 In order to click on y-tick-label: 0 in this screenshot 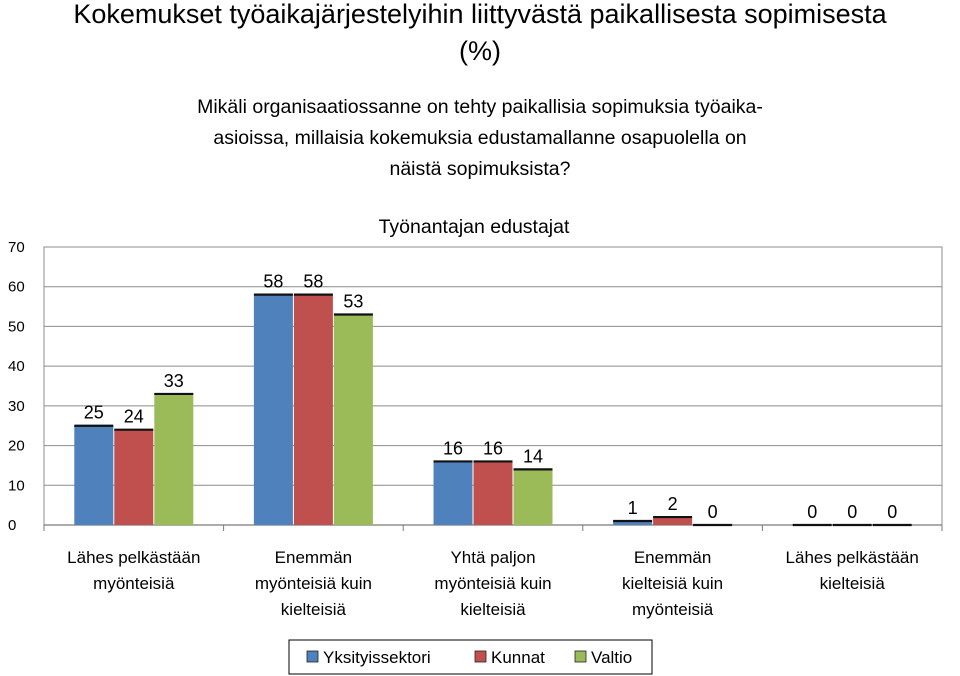, I will do `click(12, 525)`.